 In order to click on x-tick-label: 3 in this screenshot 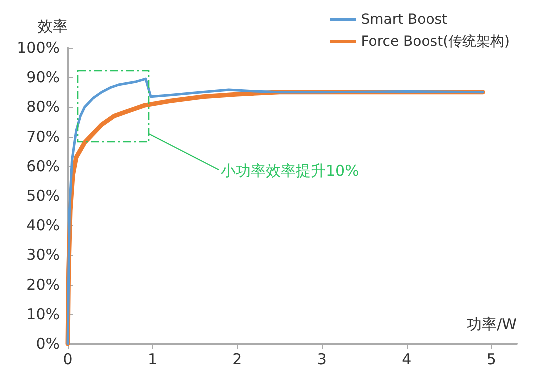, I will do `click(322, 359)`.